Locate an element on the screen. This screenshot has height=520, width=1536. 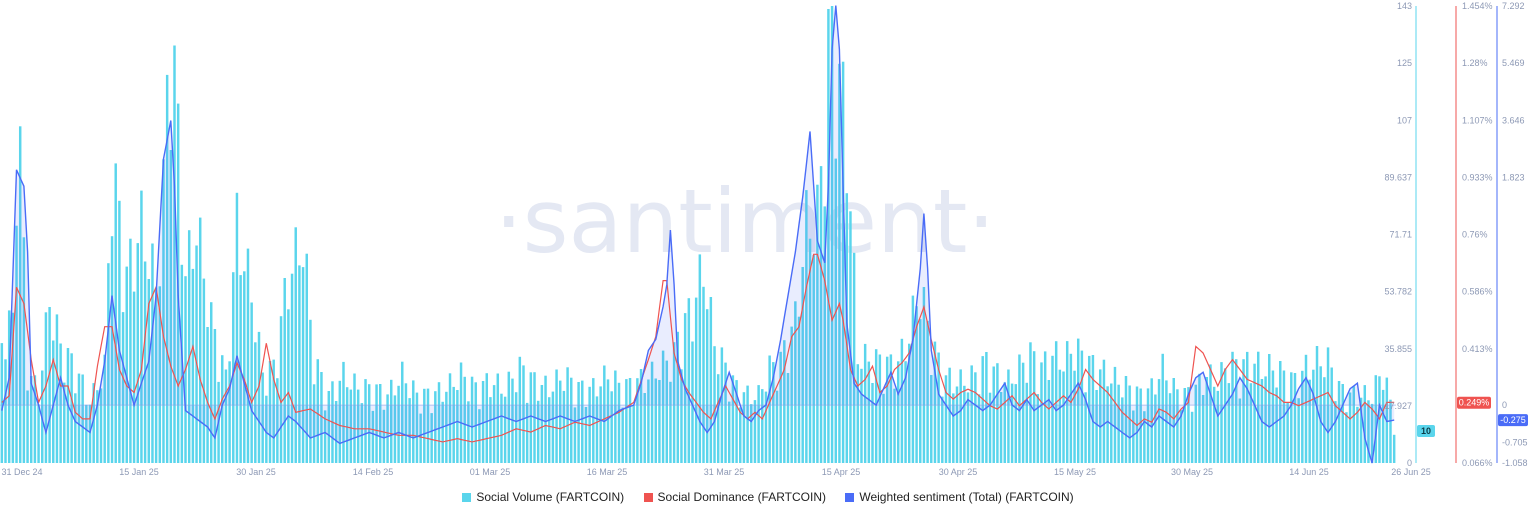
legend-item-volume: Social Volume (FARTCOIN) is located at coordinates (543, 497).